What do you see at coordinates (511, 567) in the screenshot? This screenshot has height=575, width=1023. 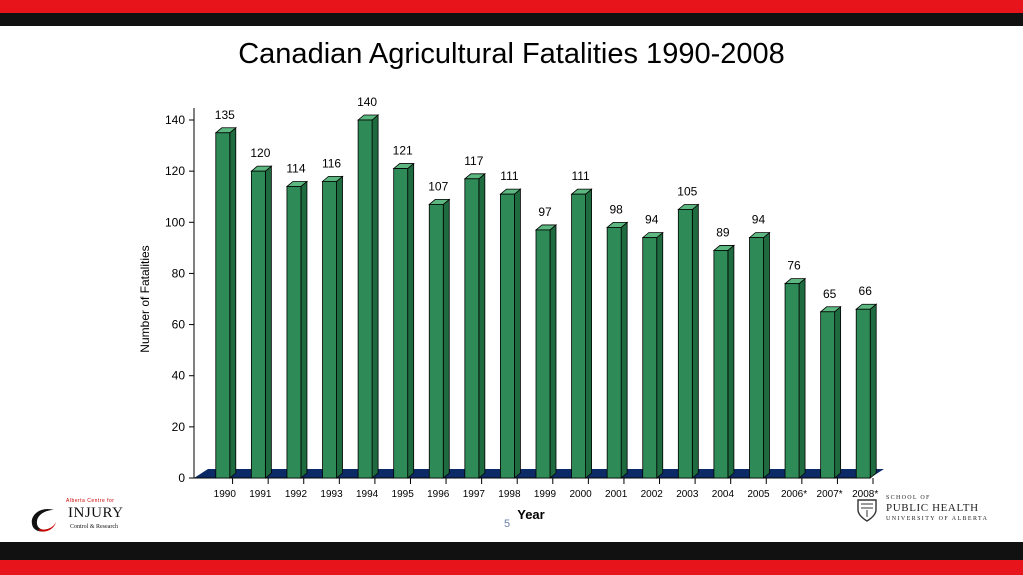 I see `bottom-red-band` at bounding box center [511, 567].